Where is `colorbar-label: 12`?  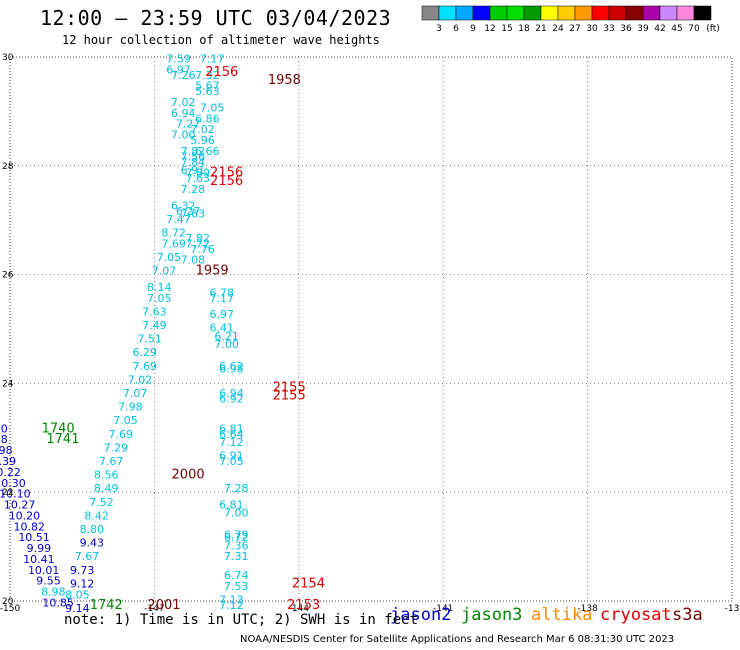 colorbar-label: 12 is located at coordinates (489, 29).